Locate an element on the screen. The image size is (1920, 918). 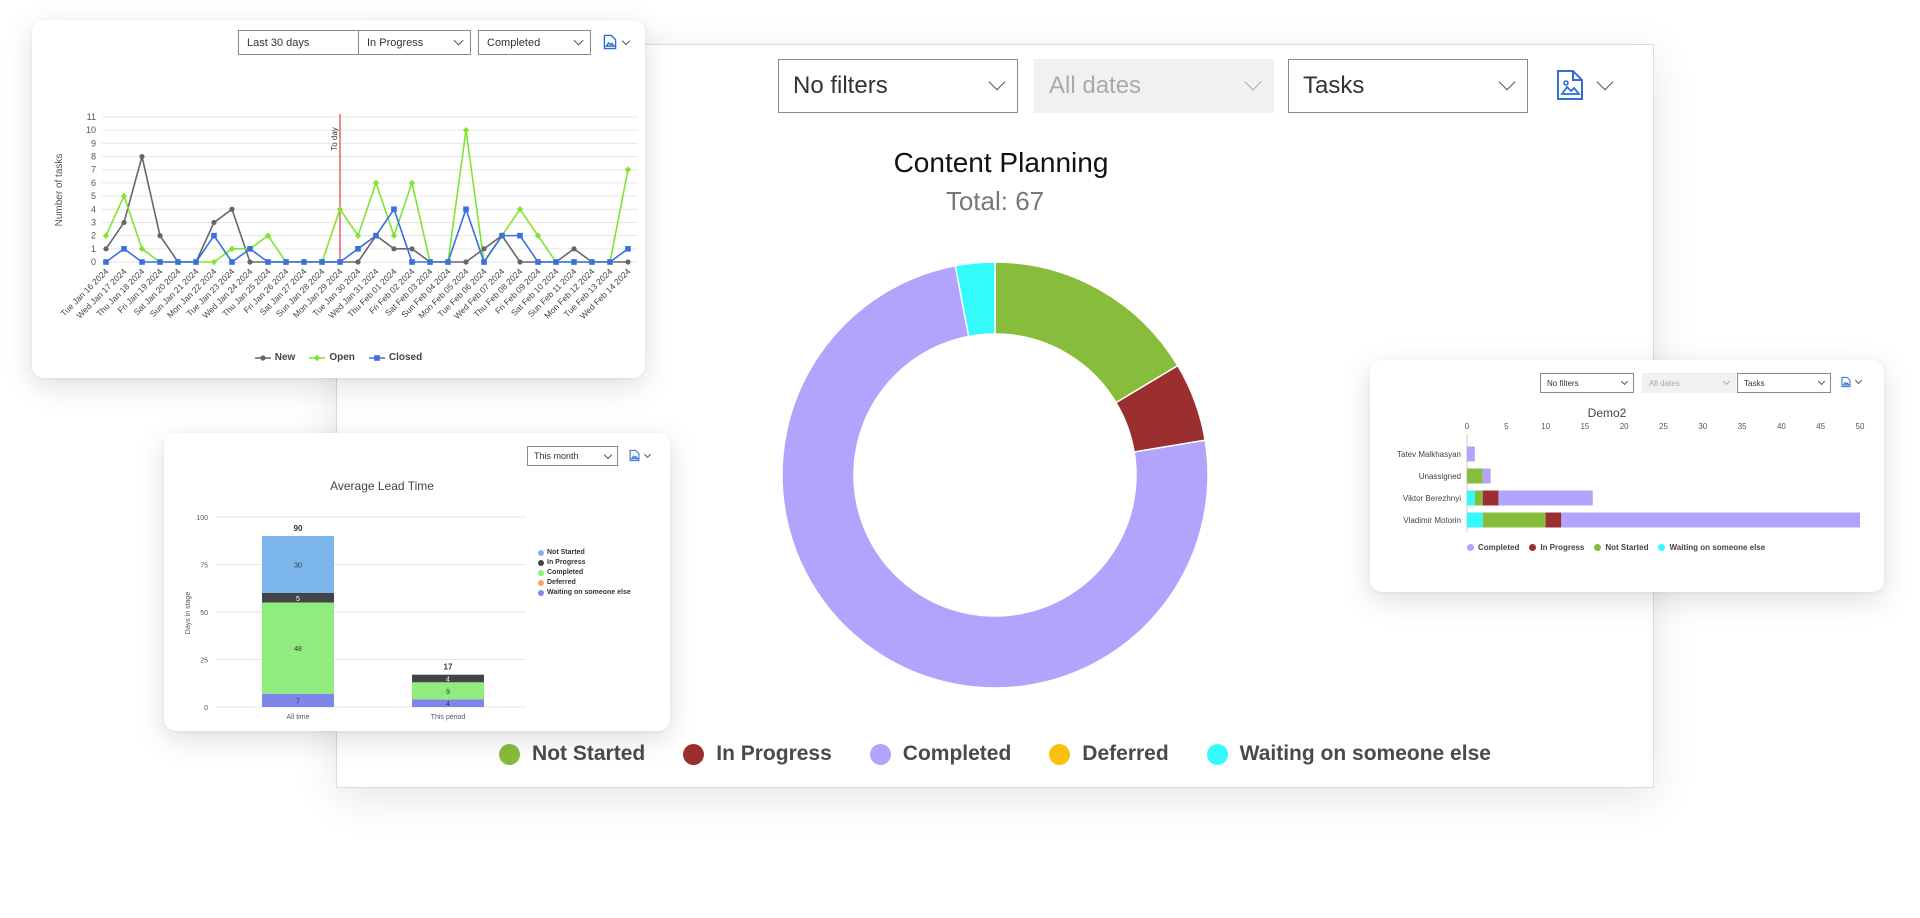
donut-slice-completed is located at coordinates (995, 476).